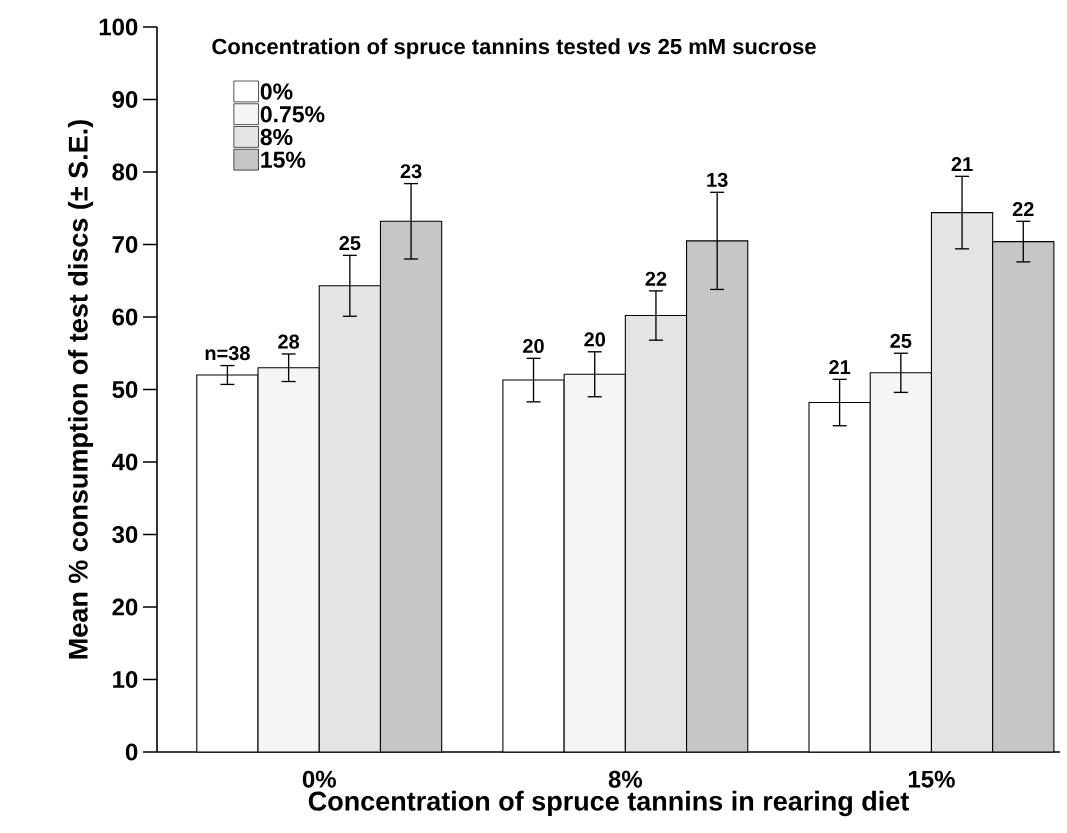  Describe the element at coordinates (289, 341) in the screenshot. I see `annotation: 28` at that location.